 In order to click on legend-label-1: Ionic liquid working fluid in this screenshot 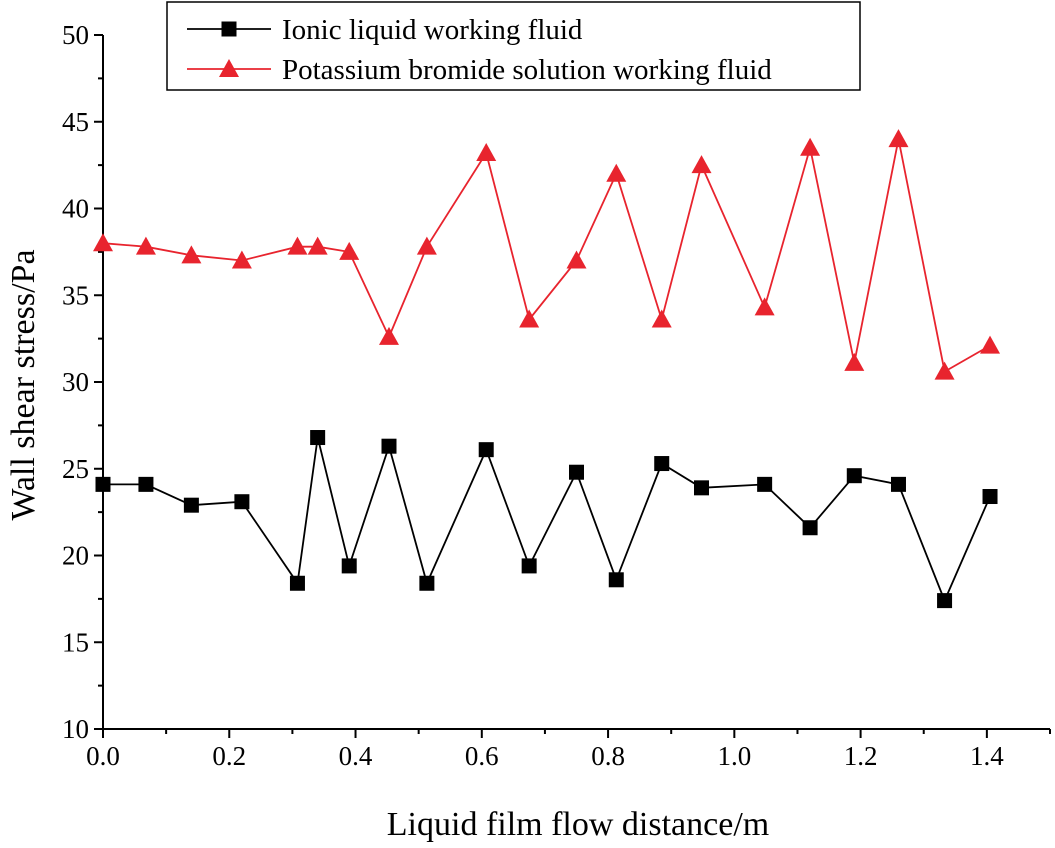, I will do `click(432, 30)`.